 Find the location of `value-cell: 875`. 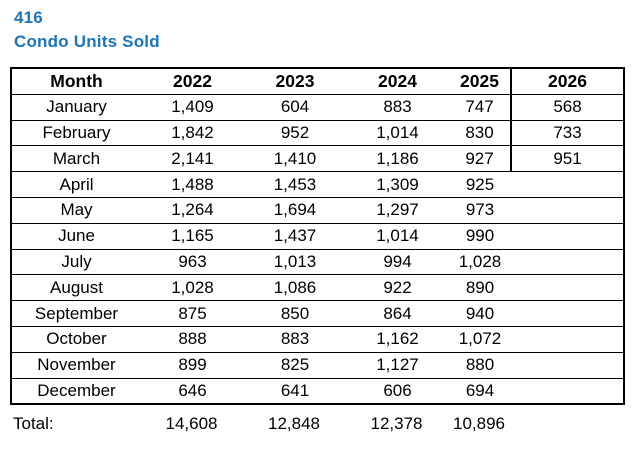

value-cell: 875 is located at coordinates (192, 313).